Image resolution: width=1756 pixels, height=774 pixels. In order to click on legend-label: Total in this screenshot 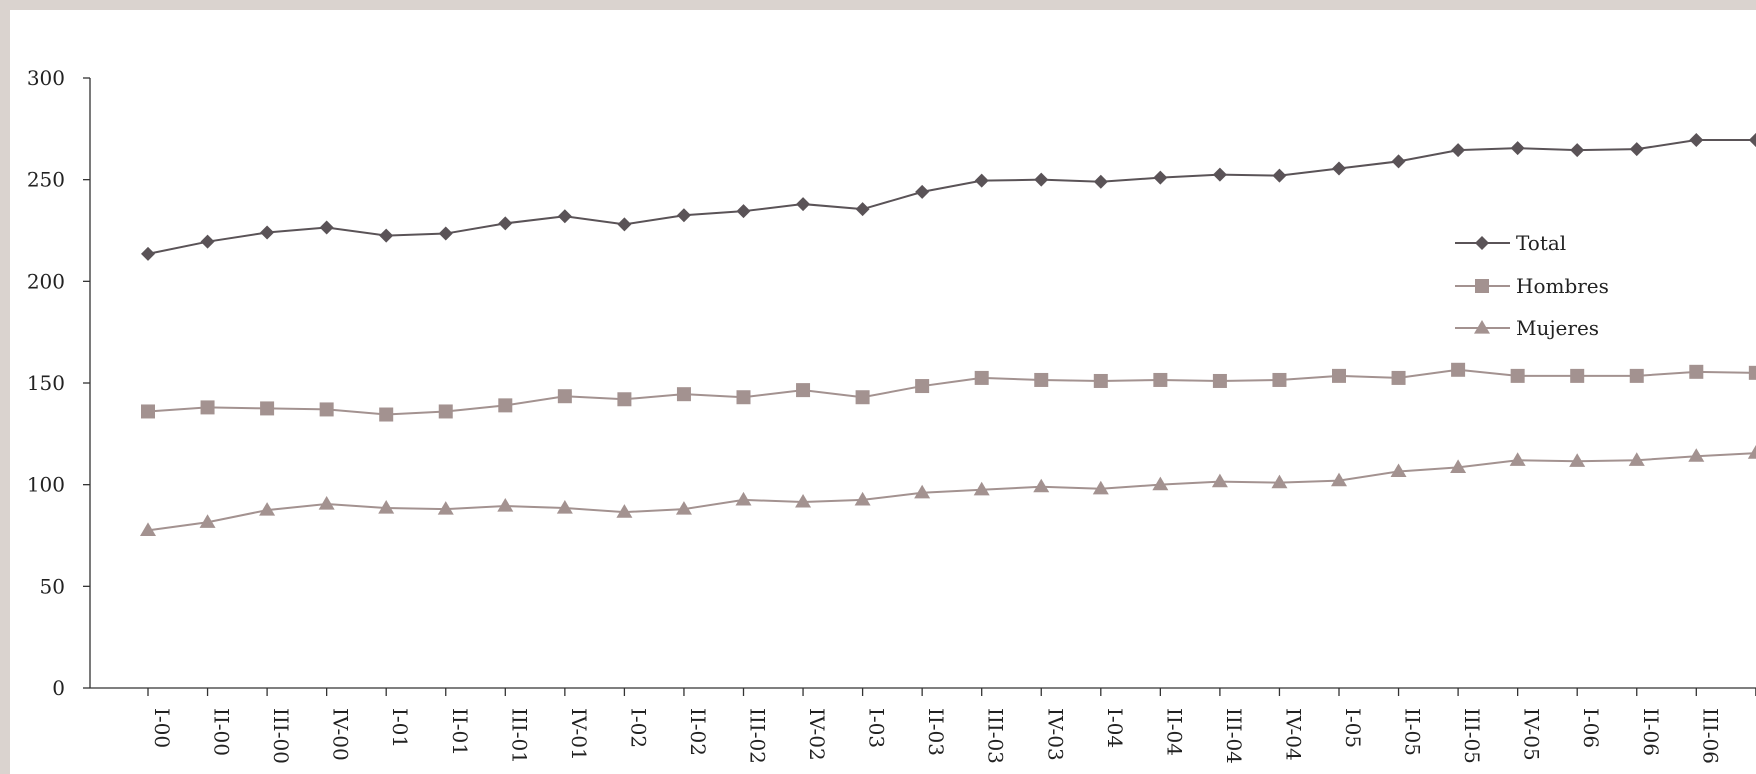, I will do `click(1541, 243)`.